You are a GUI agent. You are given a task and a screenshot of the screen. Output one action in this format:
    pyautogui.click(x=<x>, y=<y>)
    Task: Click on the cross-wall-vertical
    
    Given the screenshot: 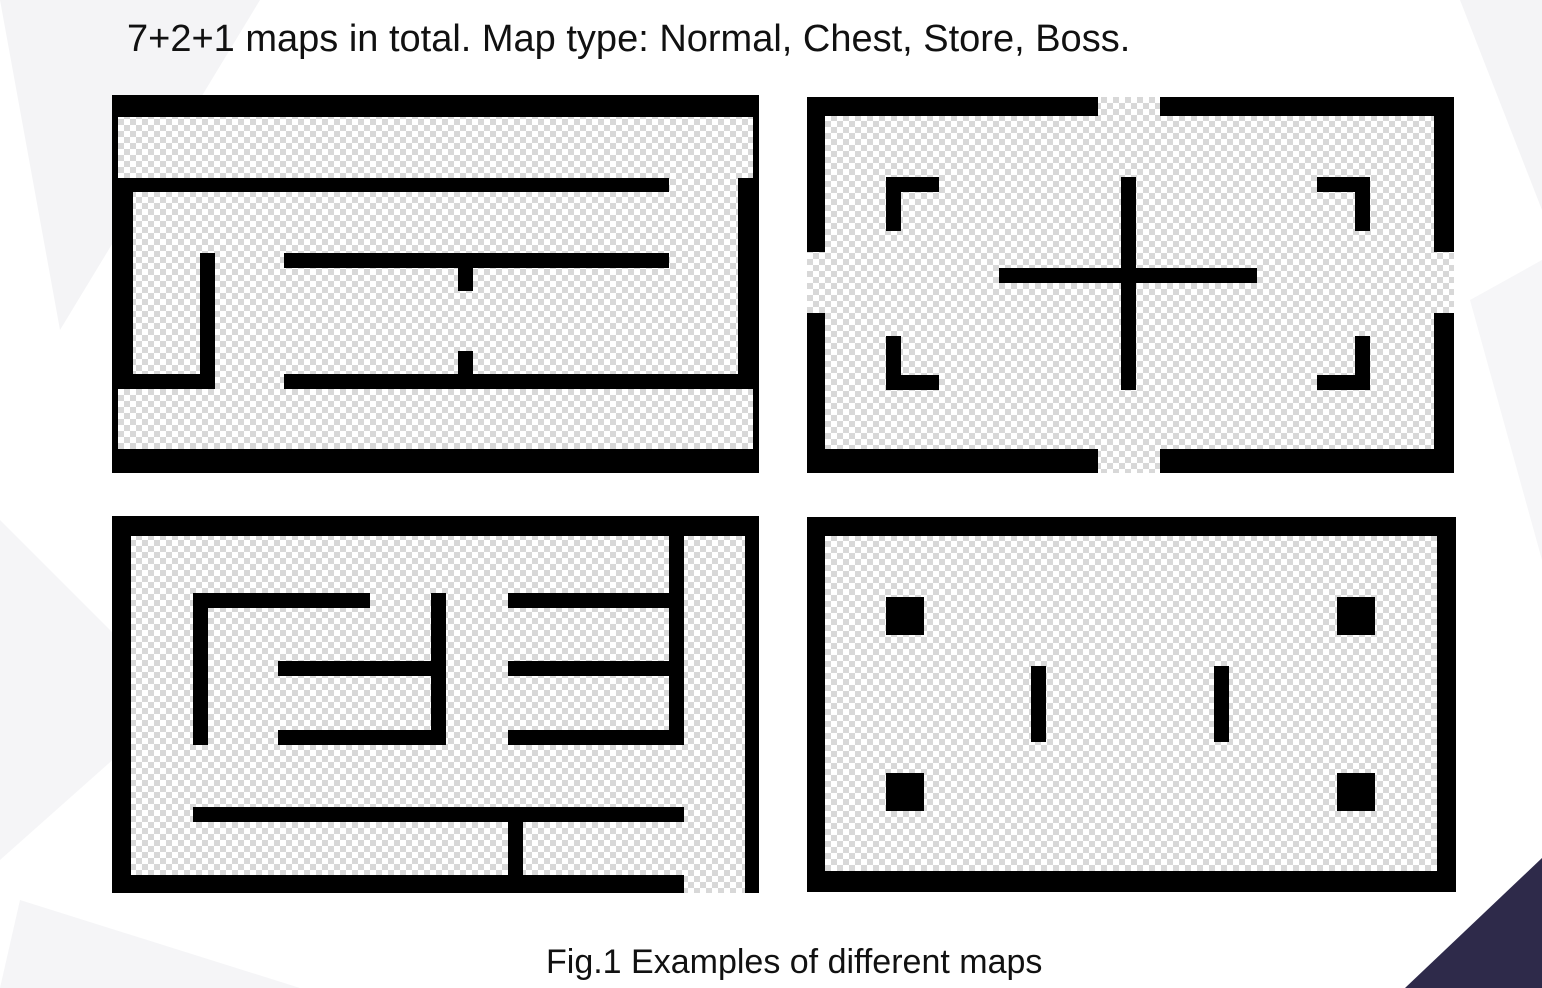 What is the action you would take?
    pyautogui.click(x=1128, y=283)
    